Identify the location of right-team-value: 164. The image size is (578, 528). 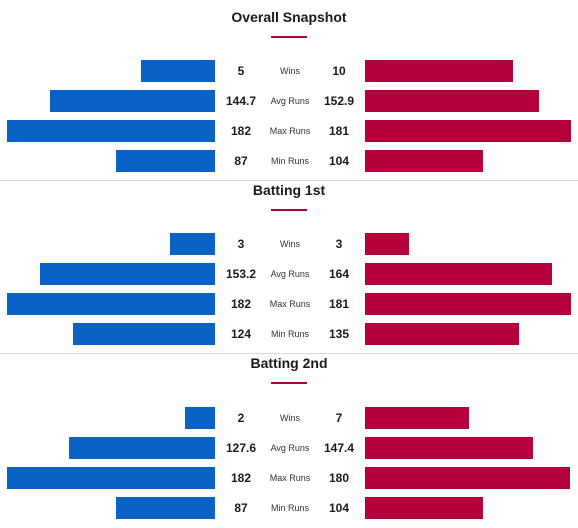
(339, 274).